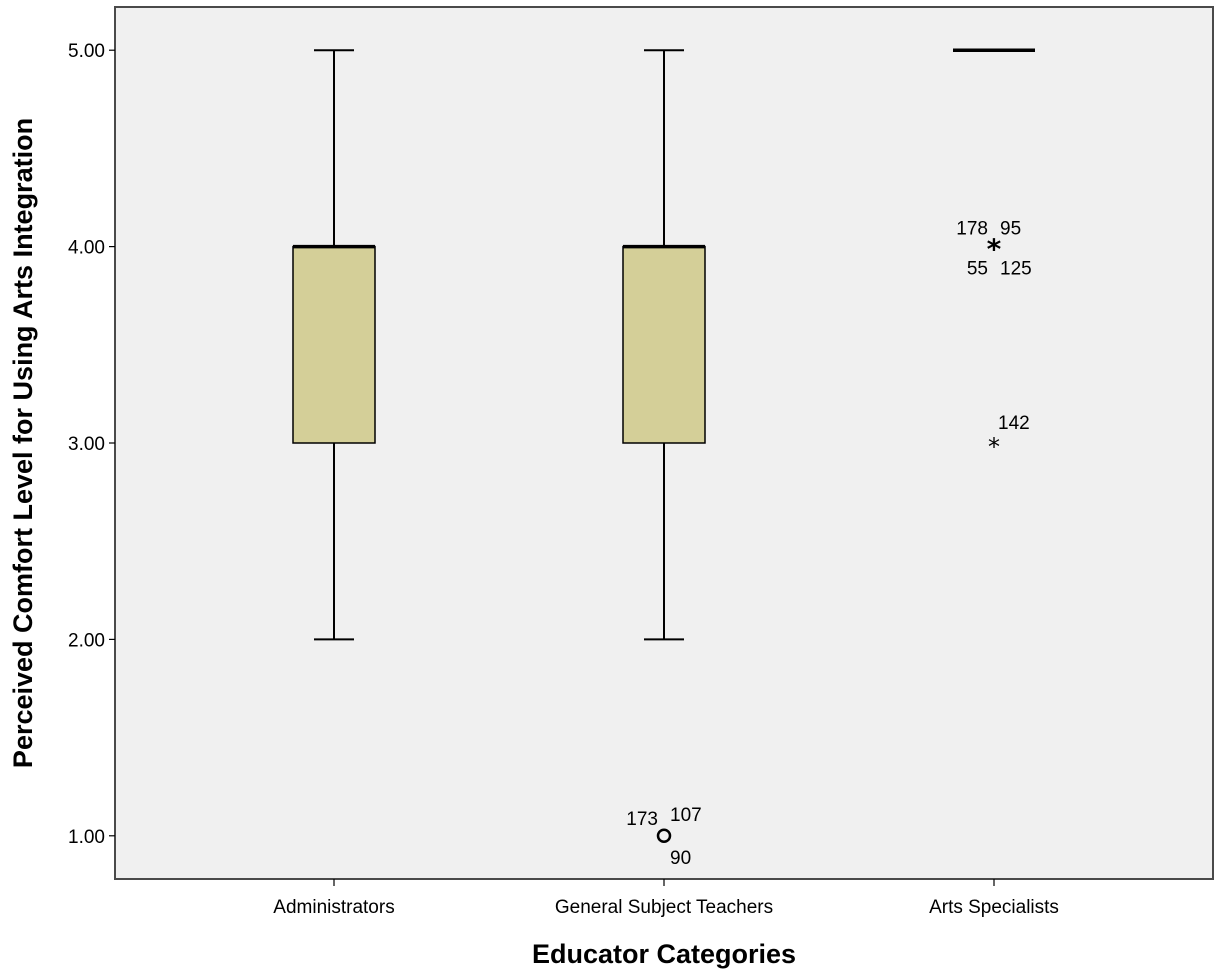  I want to click on outlier-circle, so click(664, 836).